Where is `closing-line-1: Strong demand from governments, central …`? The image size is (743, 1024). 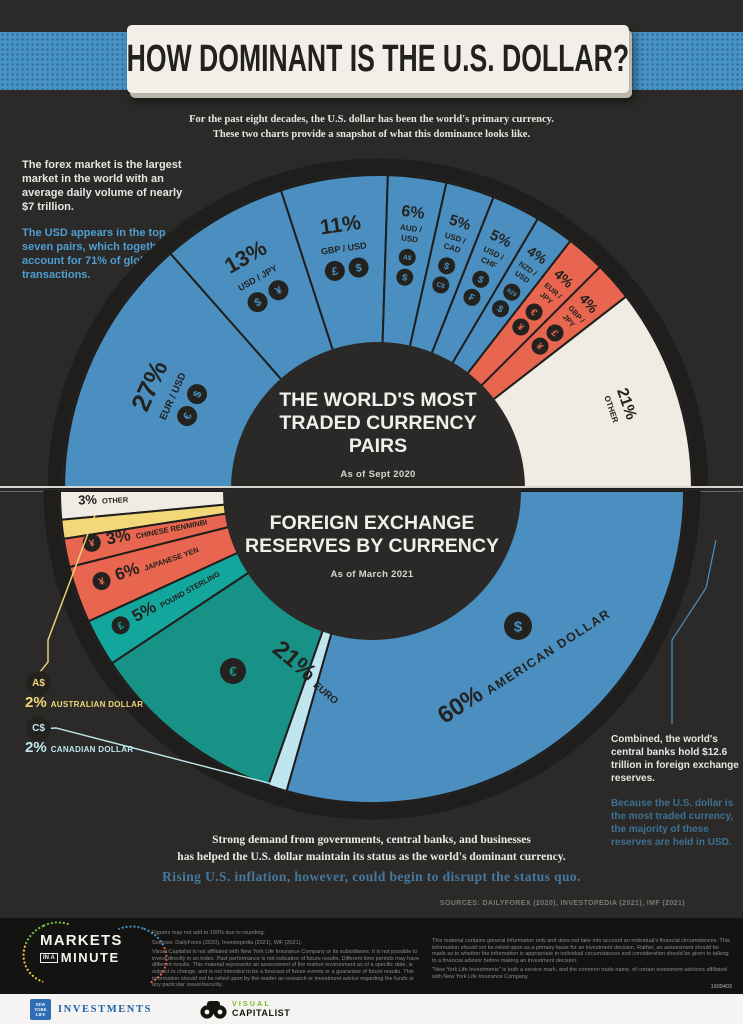 closing-line-1: Strong demand from governments, central … is located at coordinates (371, 840).